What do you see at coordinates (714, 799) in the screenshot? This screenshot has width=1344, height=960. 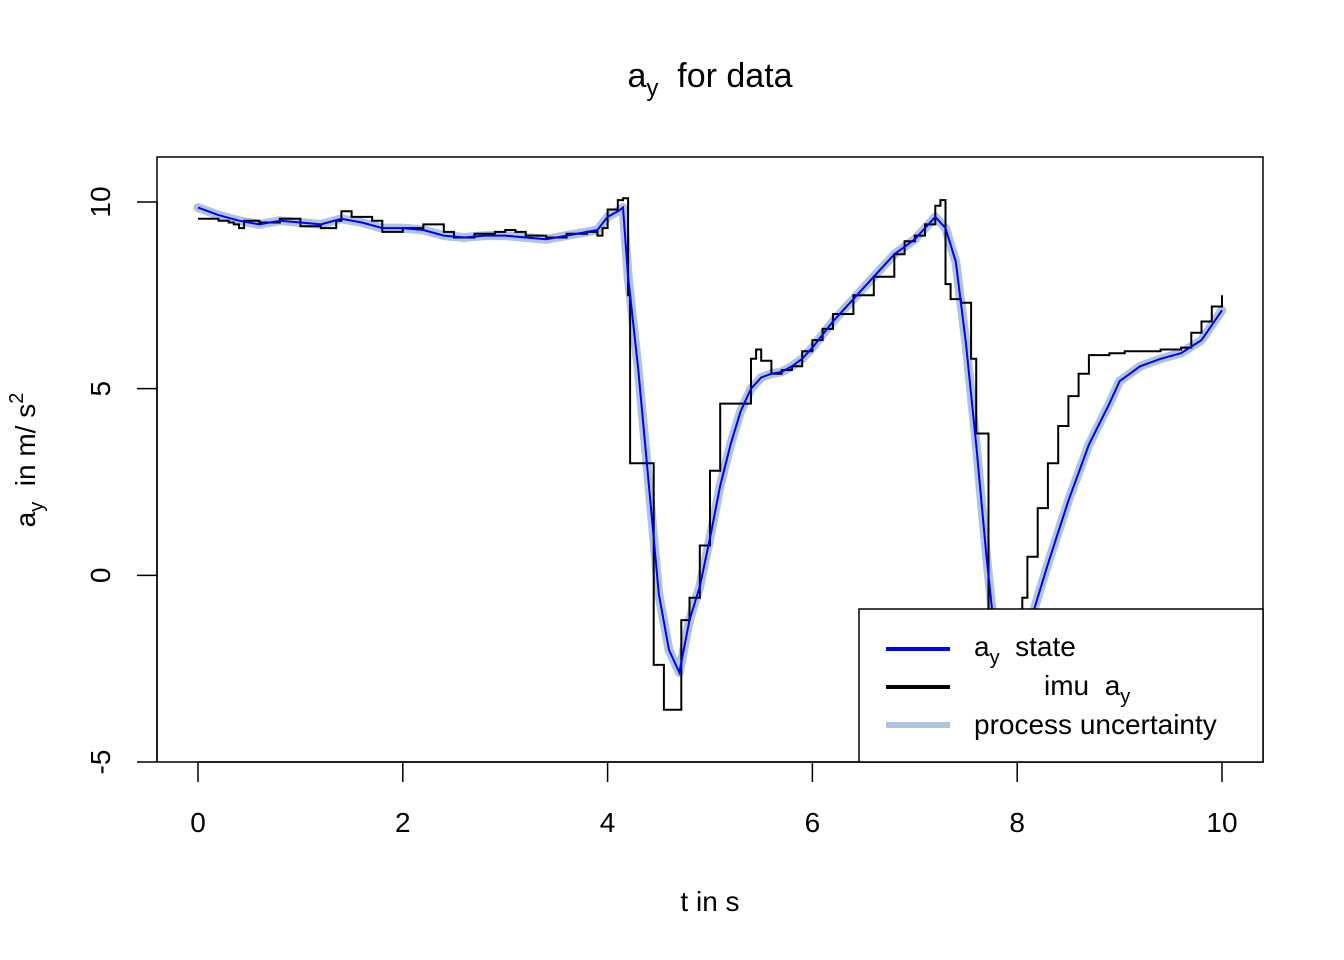 I see `x-axis: 0 2 4 6 8 10` at bounding box center [714, 799].